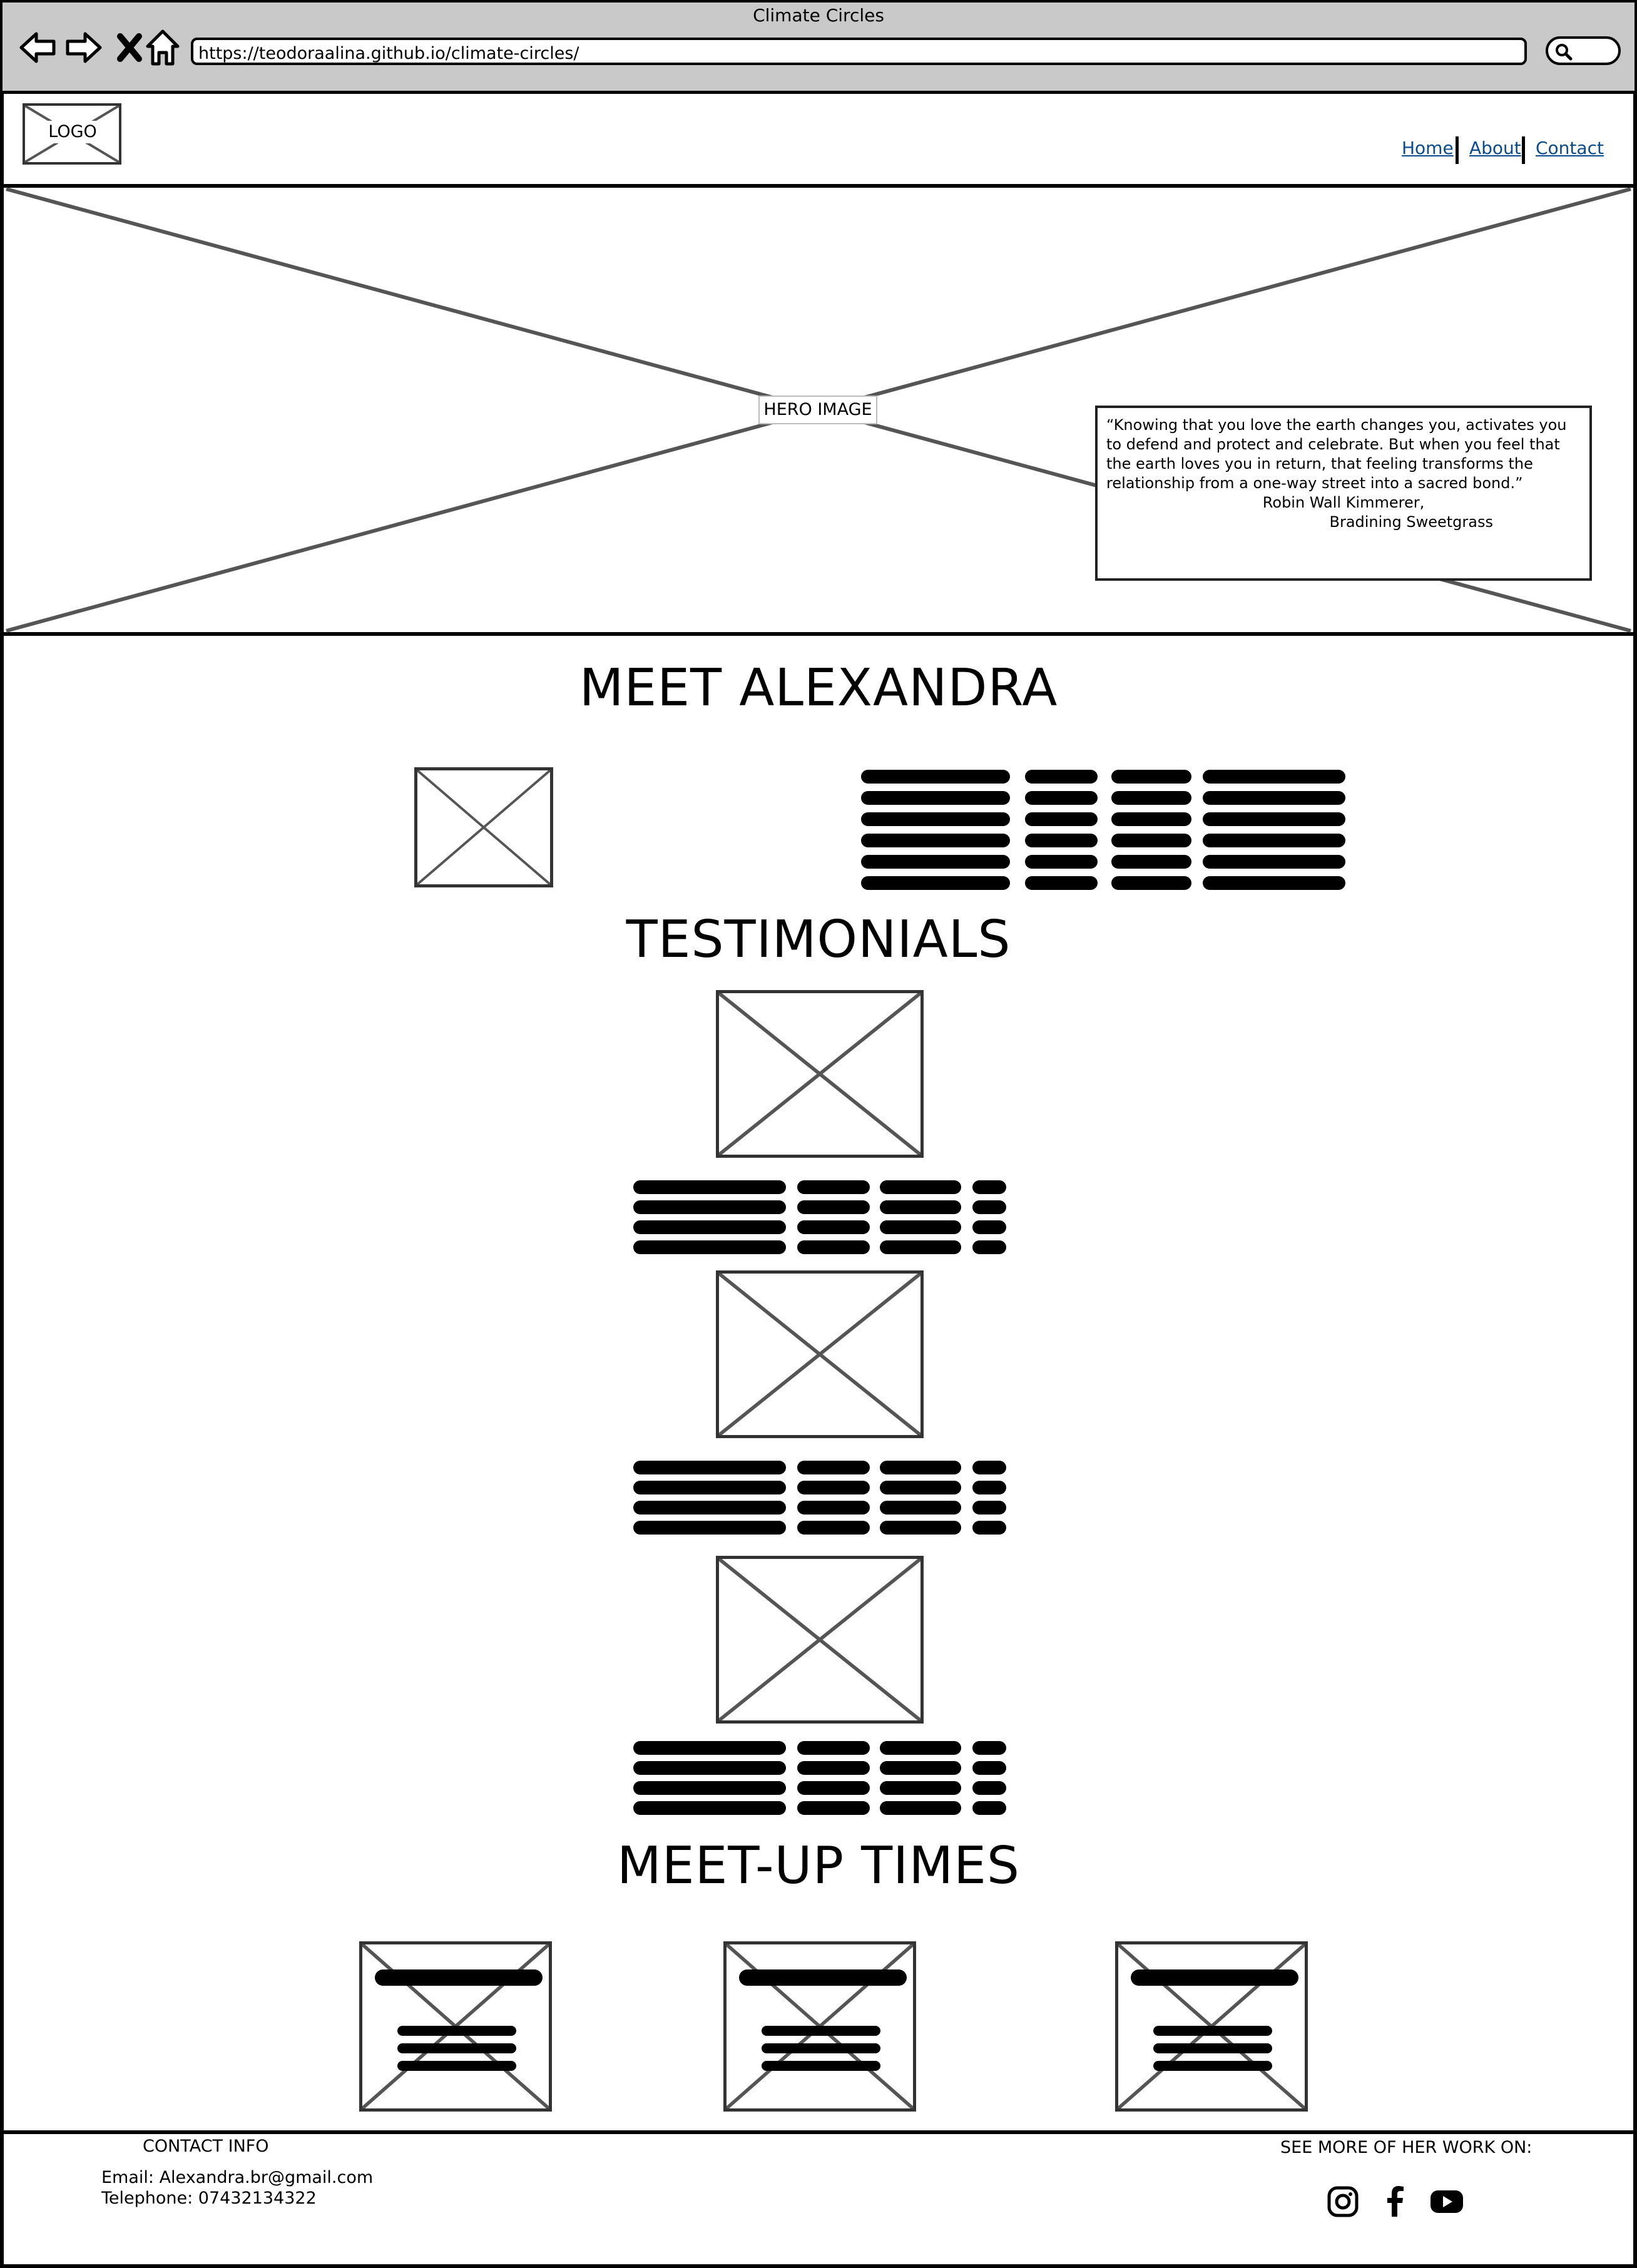  What do you see at coordinates (818, 634) in the screenshot?
I see `hero-divider` at bounding box center [818, 634].